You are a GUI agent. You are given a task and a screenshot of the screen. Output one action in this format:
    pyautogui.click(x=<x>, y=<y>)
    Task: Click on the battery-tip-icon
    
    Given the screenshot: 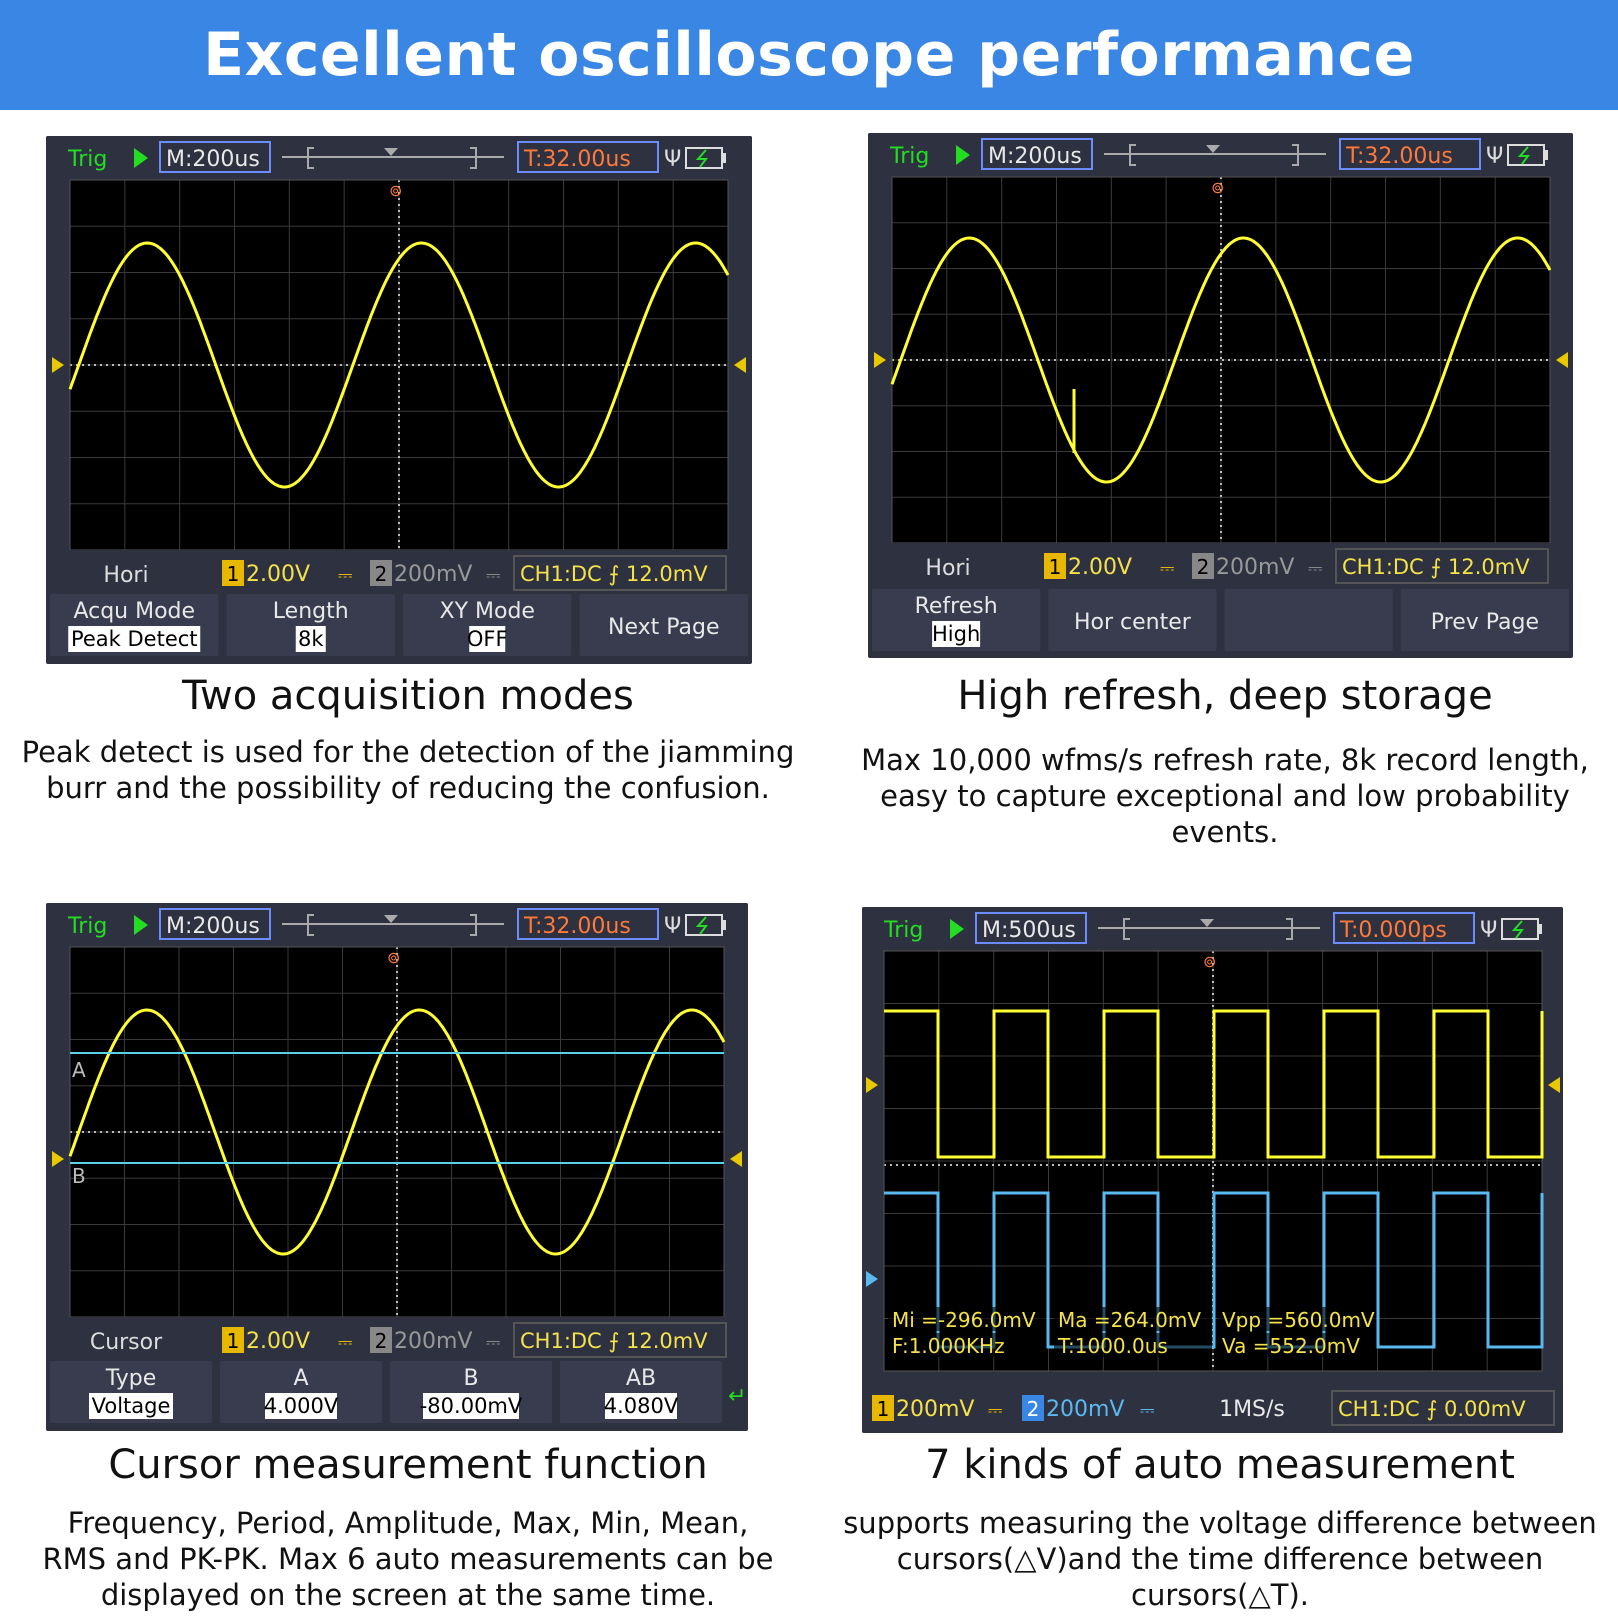 What is the action you would take?
    pyautogui.click(x=724, y=925)
    